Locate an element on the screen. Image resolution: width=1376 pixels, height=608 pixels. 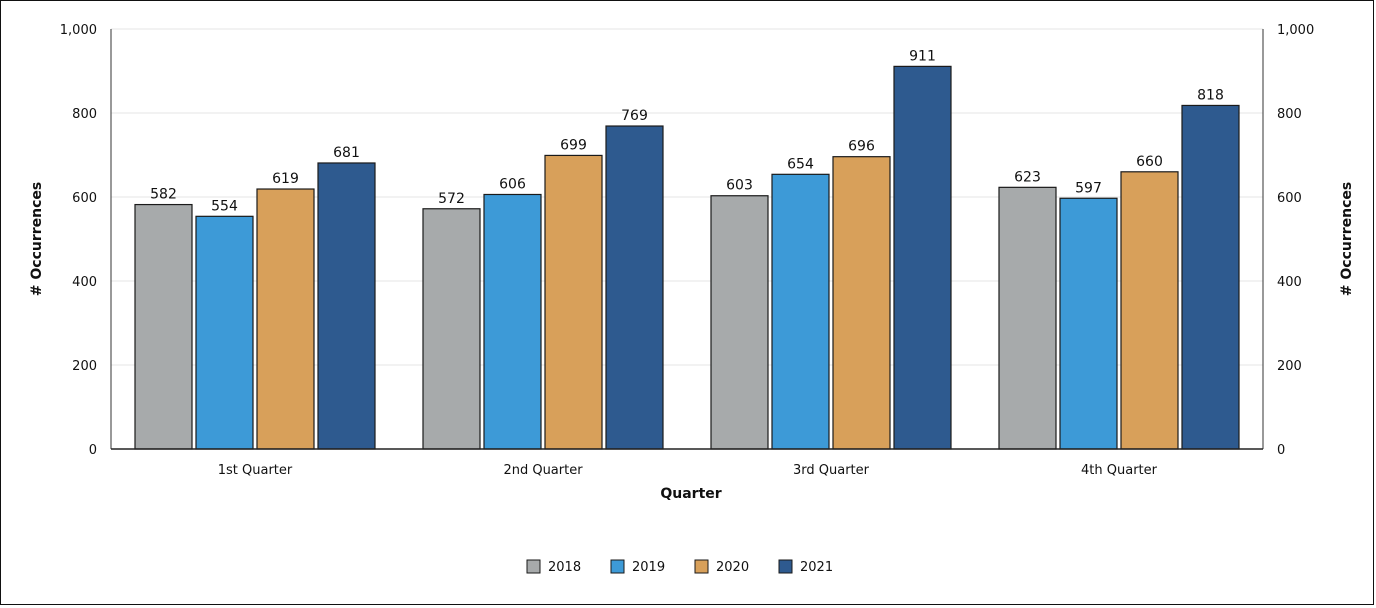
legend-label-2018: 2018 is located at coordinates (564, 567).